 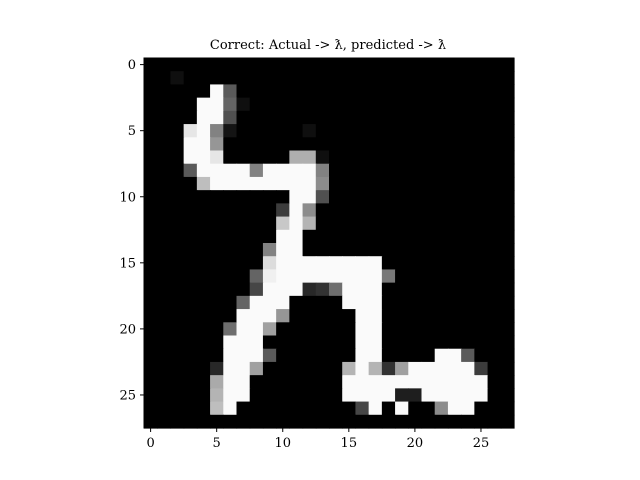 What do you see at coordinates (317, 439) in the screenshot?
I see `x-axis: 0 5 10 15 20 25` at bounding box center [317, 439].